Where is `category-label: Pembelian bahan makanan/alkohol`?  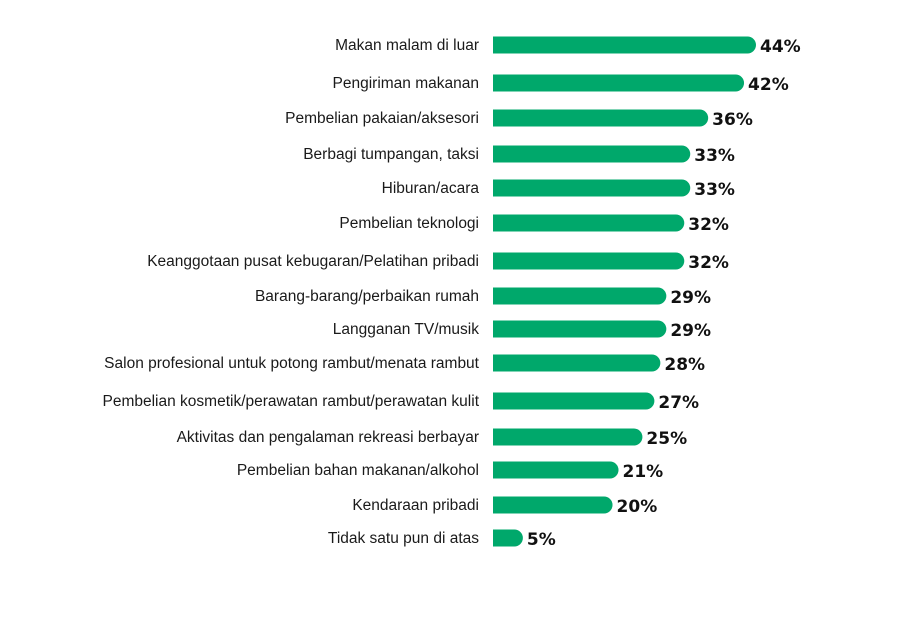
category-label: Pembelian bahan makanan/alkohol is located at coordinates (358, 470).